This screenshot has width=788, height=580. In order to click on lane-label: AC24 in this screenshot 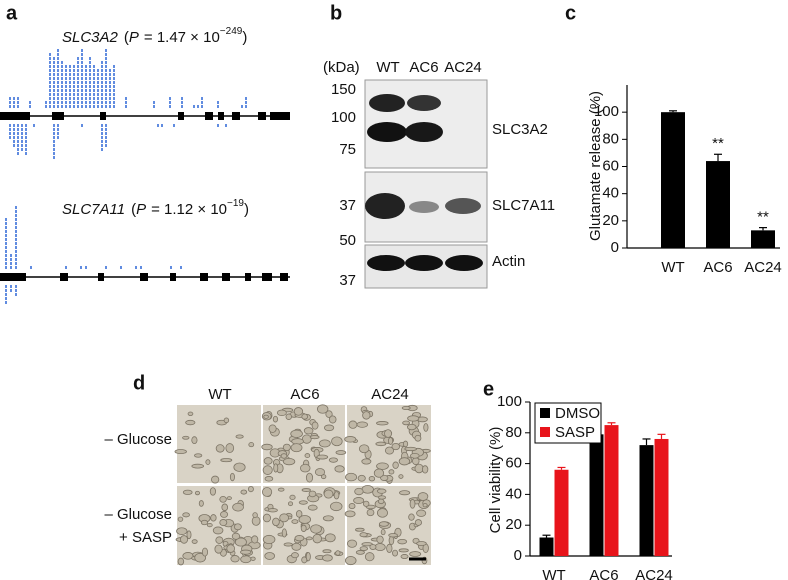, I will do `click(463, 67)`.